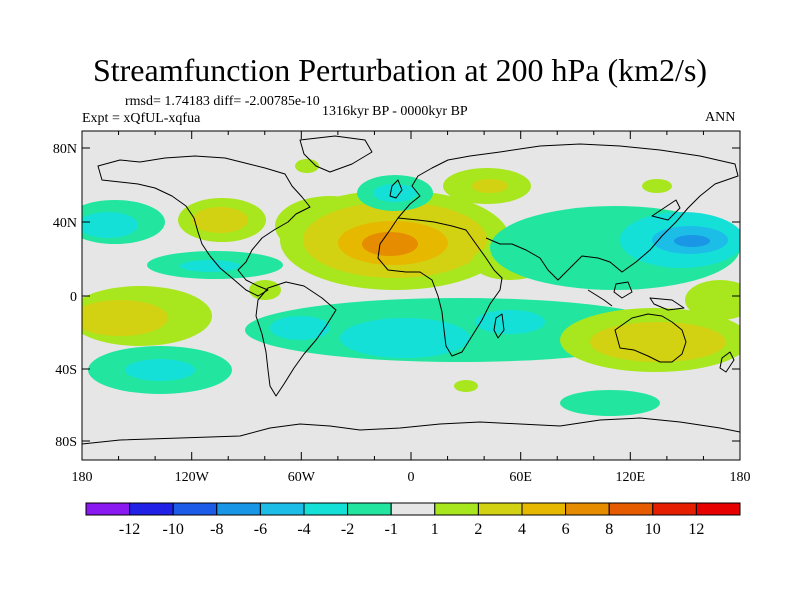 The width and height of the screenshot is (800, 600). What do you see at coordinates (405, 338) in the screenshot?
I see `anomaly-satl-low` at bounding box center [405, 338].